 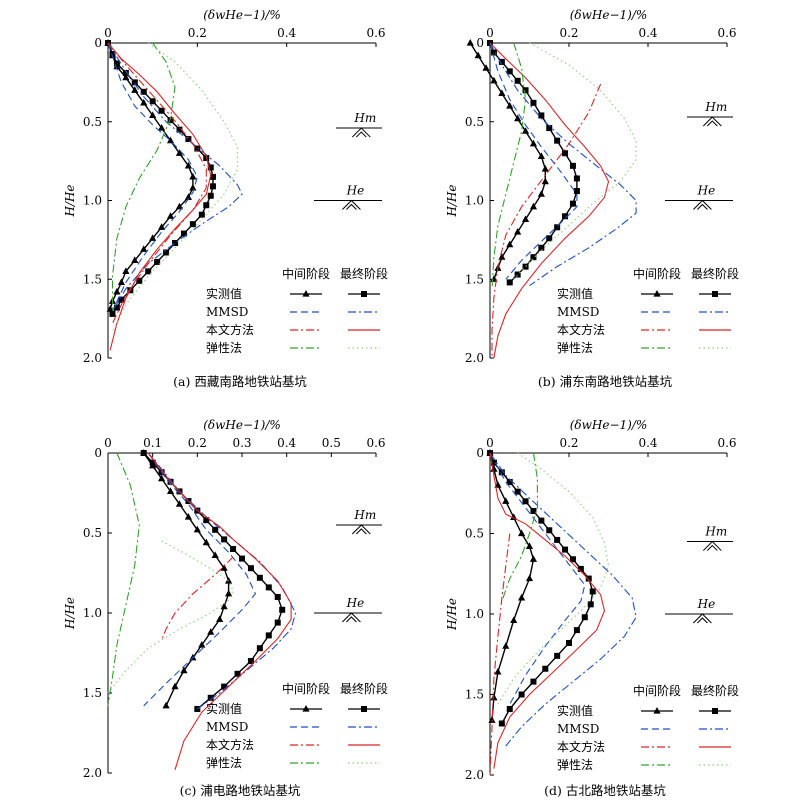 I want to click on y-axis-label: H/He, so click(x=70, y=613).